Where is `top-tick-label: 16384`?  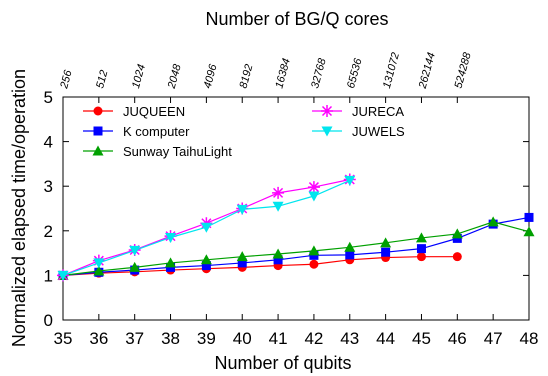
top-tick-label: 16384 is located at coordinates (283, 73).